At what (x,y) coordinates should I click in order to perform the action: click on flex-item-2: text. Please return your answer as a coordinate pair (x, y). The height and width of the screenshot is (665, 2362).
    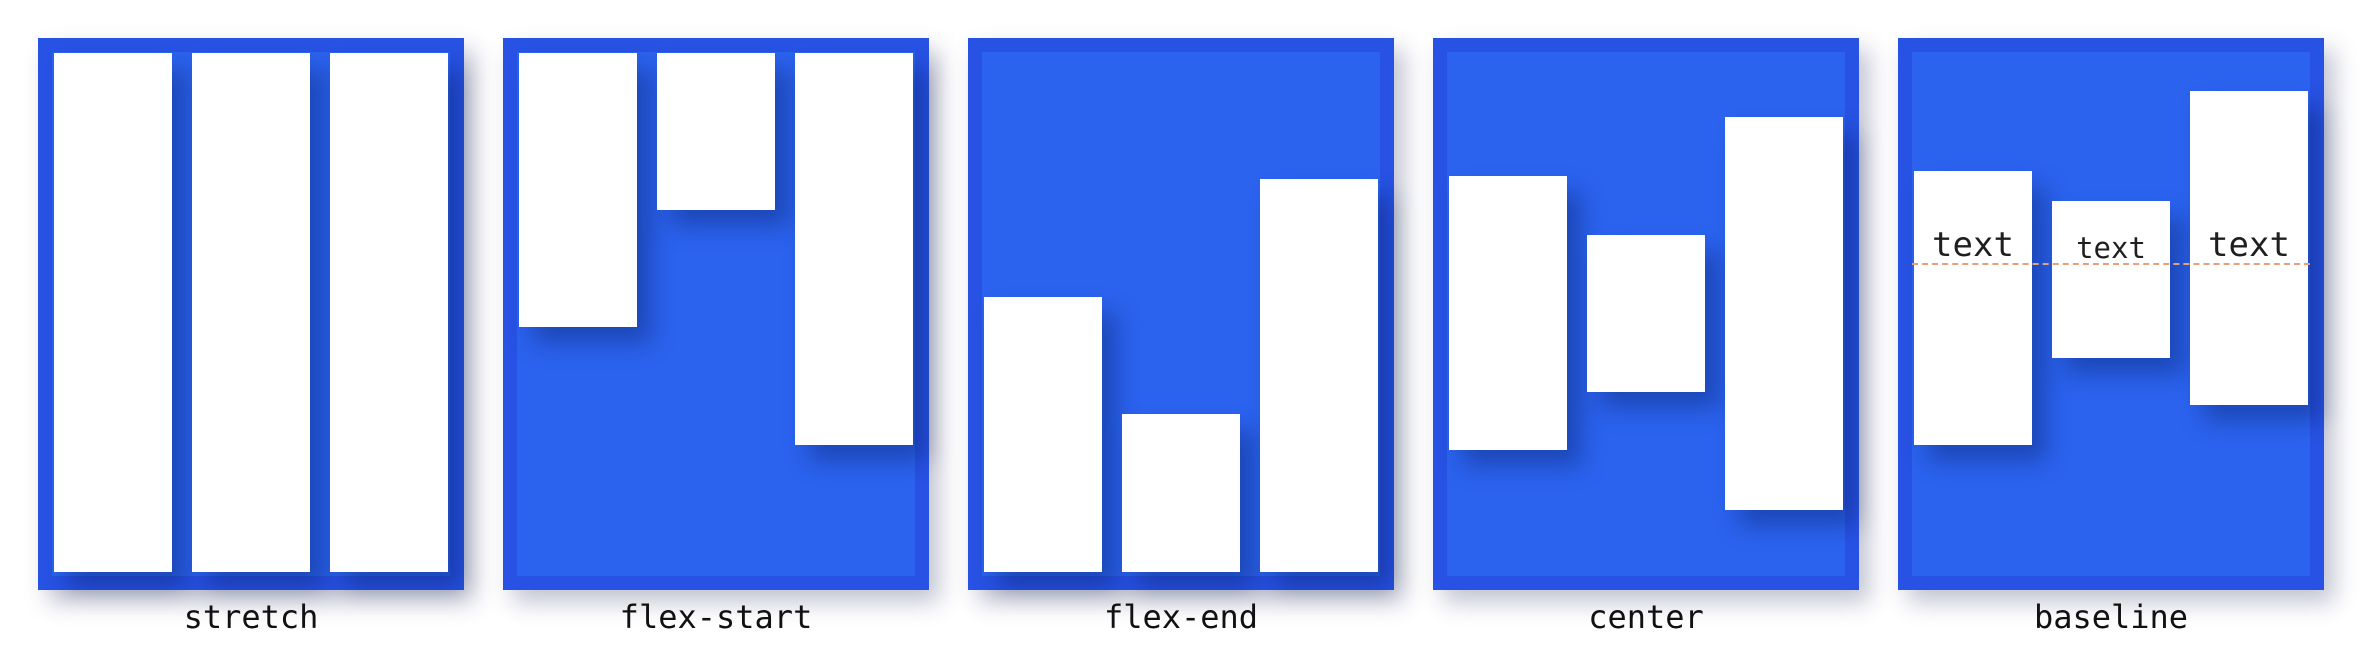
    Looking at the image, I should click on (2111, 279).